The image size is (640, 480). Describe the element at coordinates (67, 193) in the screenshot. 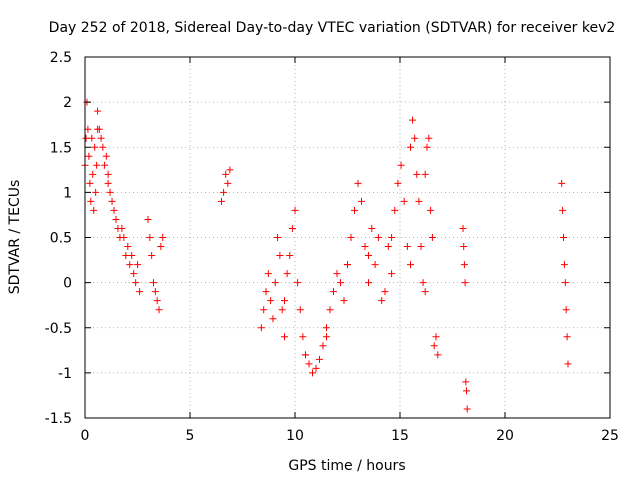

I see `y-tick-label: 1` at that location.